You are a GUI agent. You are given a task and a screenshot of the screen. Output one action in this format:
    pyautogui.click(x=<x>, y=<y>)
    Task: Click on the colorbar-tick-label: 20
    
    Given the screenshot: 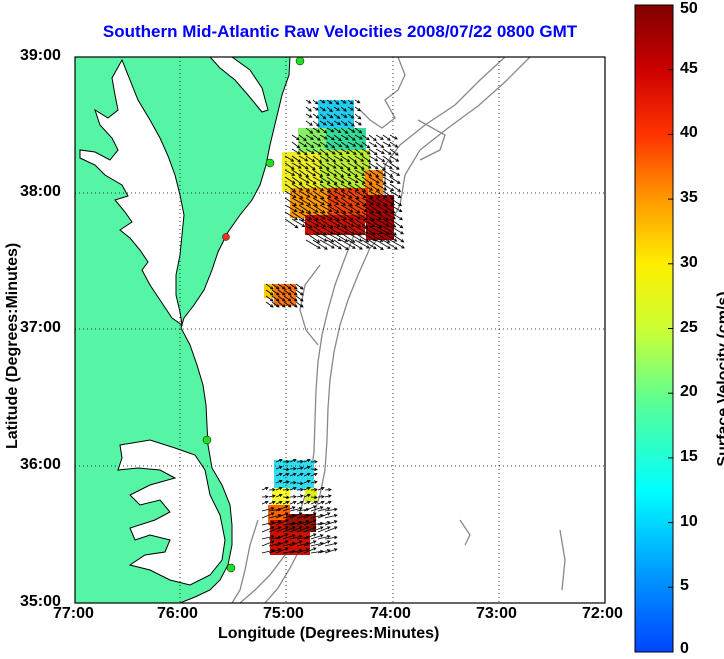 What is the action you would take?
    pyautogui.click(x=689, y=392)
    